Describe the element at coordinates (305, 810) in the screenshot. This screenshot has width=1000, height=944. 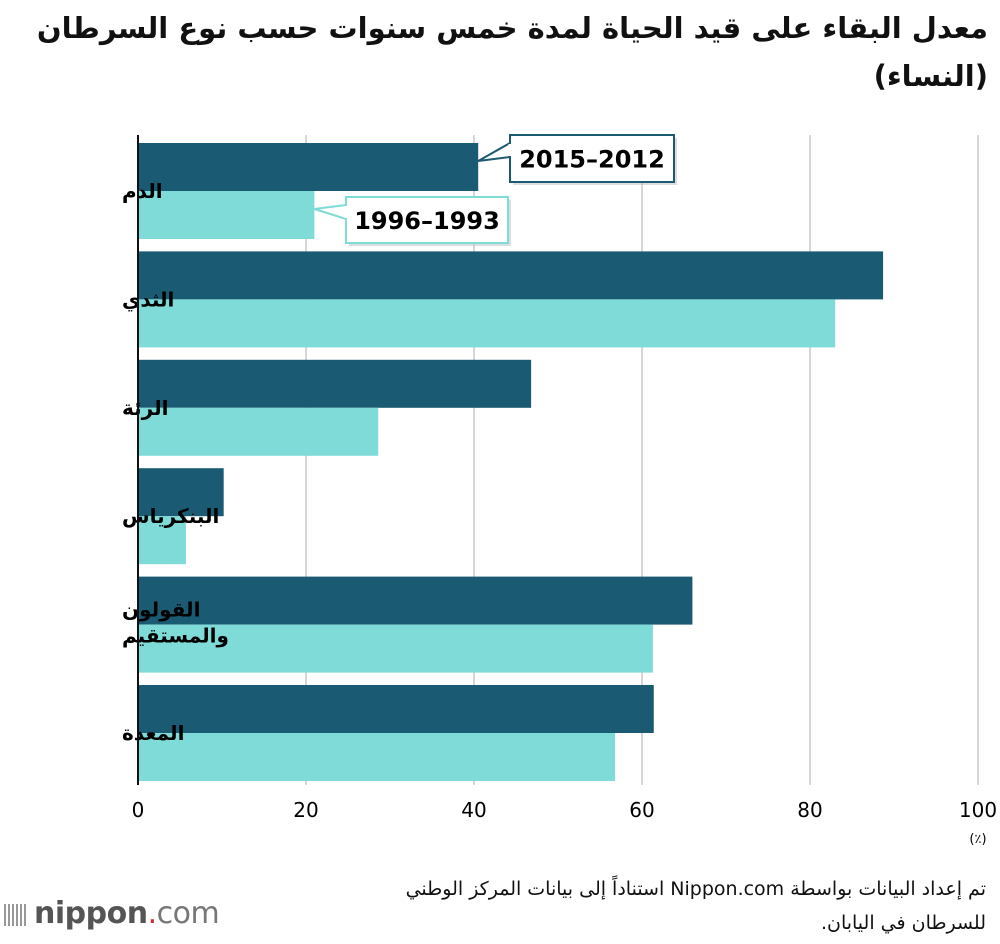
I see `x-tick-label: 20` at that location.